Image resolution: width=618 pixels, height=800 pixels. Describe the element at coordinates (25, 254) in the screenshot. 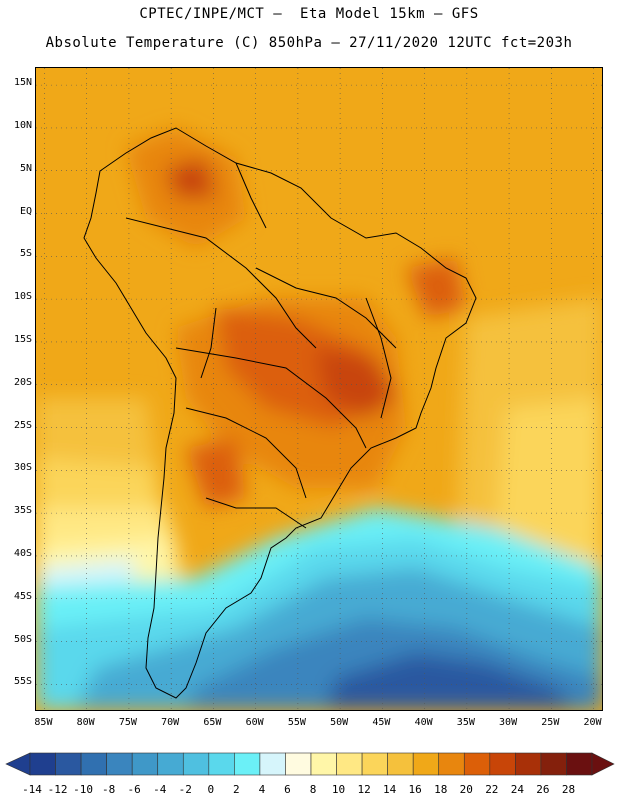

I see `lat-label: 5S` at that location.